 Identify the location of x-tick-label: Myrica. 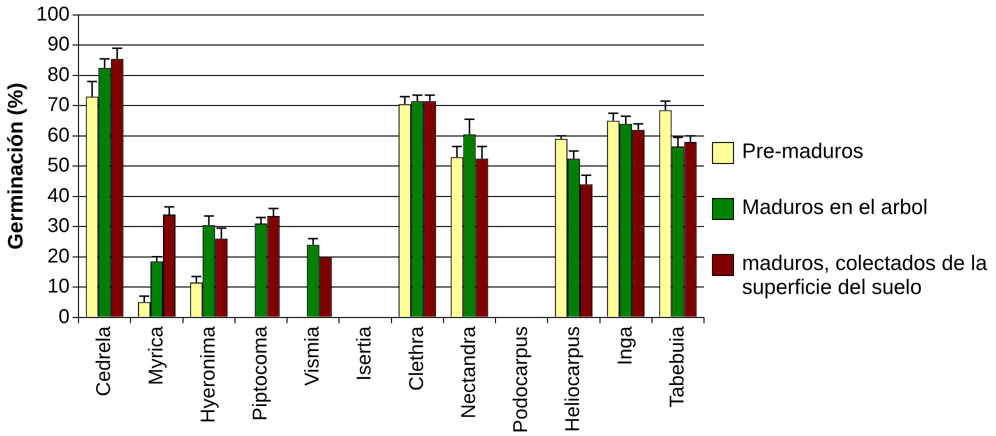
(156, 355).